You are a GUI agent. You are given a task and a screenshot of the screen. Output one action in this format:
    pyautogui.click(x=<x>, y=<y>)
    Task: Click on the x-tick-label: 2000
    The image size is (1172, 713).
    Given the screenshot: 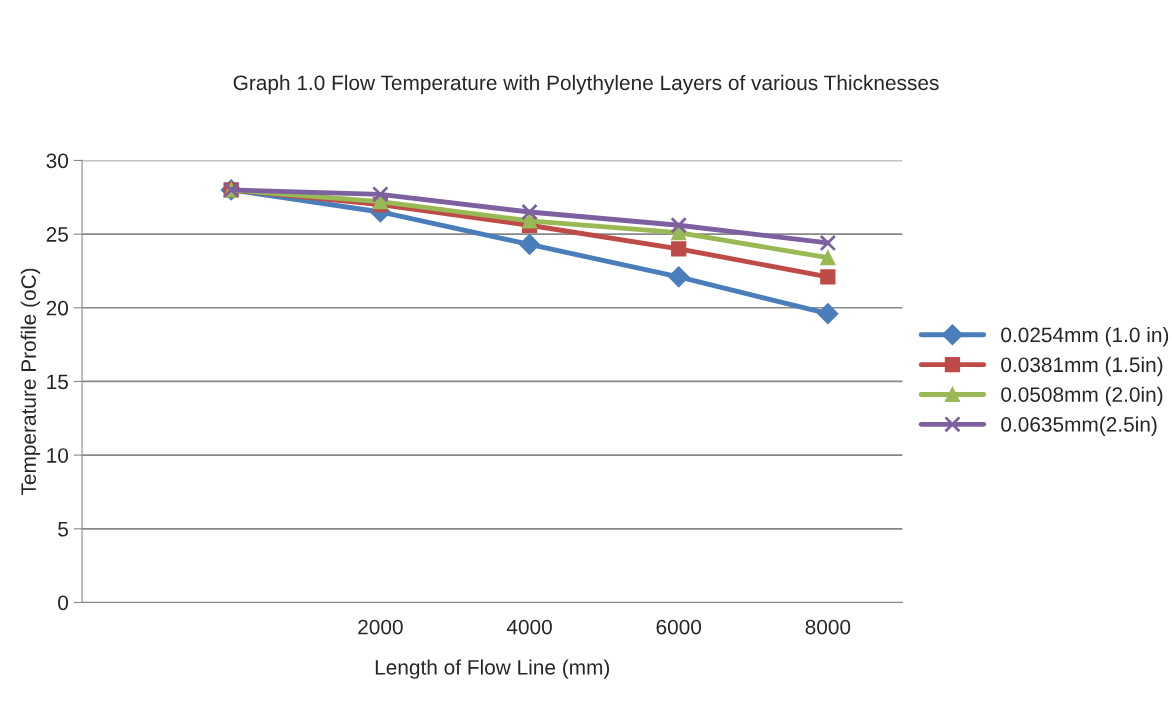 What is the action you would take?
    pyautogui.click(x=380, y=627)
    